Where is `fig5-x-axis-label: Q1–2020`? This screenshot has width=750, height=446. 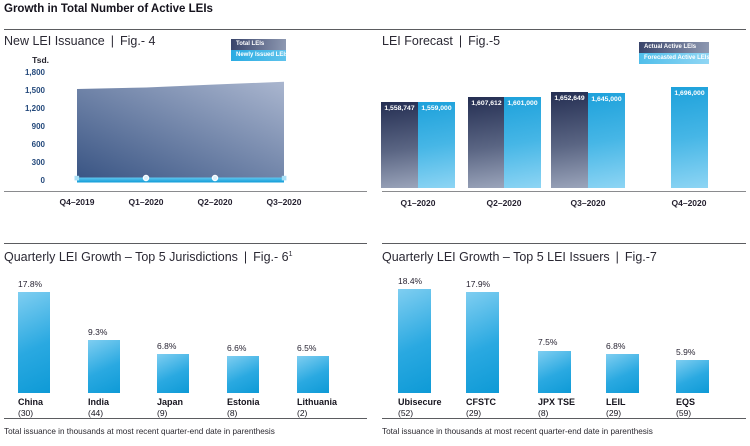
fig5-x-axis-label: Q1–2020 is located at coordinates (418, 203).